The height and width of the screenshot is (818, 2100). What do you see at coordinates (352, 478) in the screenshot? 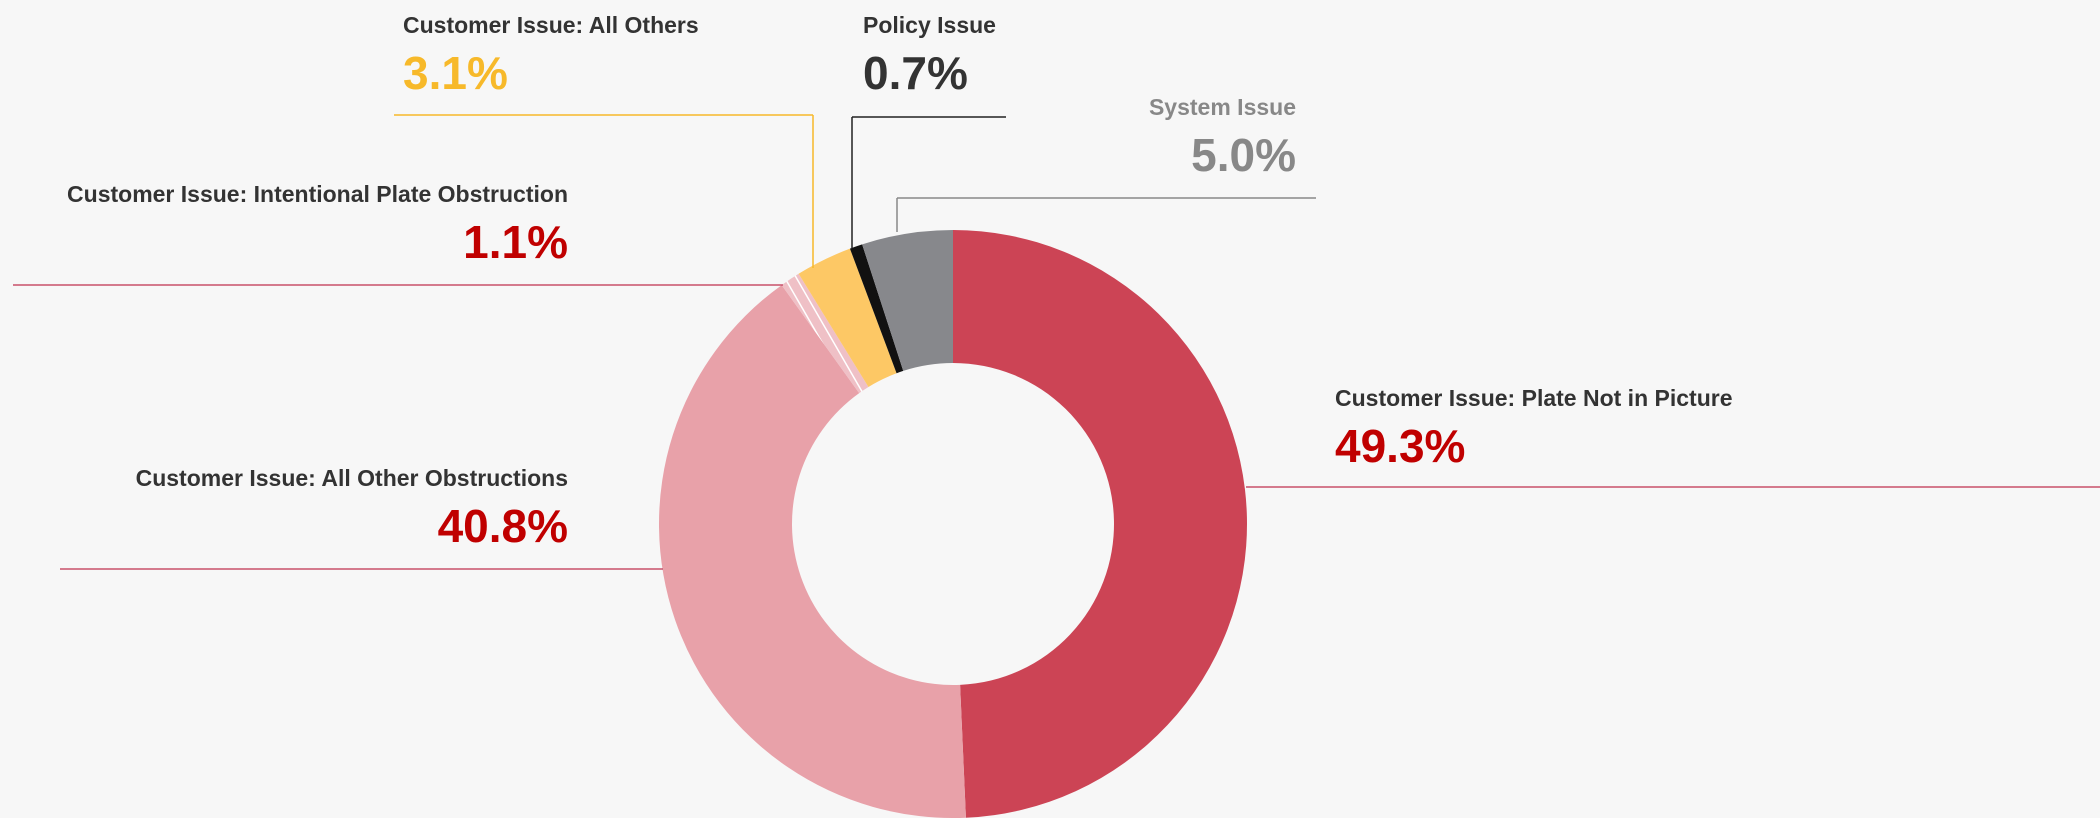
I see `segment-label: Customer Issue: All Other Obstructions` at bounding box center [352, 478].